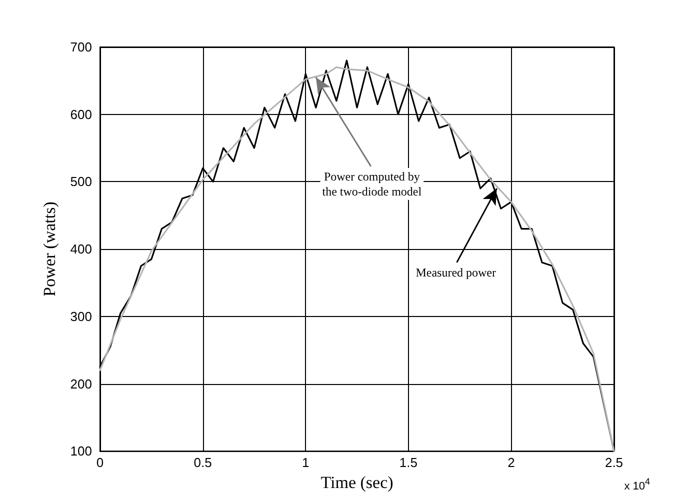 The height and width of the screenshot is (496, 684). Describe the element at coordinates (81, 249) in the screenshot. I see `y-tick-label: 400` at that location.